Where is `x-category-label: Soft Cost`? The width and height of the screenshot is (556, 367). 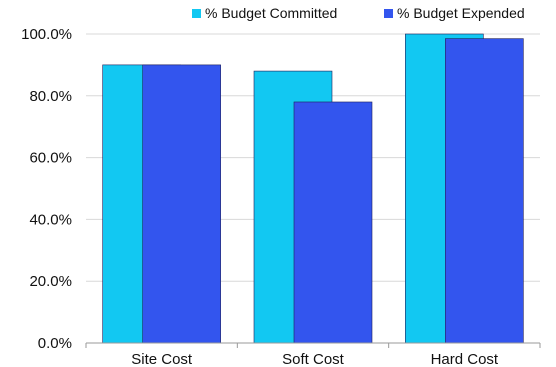
x-category-label: Soft Cost is located at coordinates (313, 359).